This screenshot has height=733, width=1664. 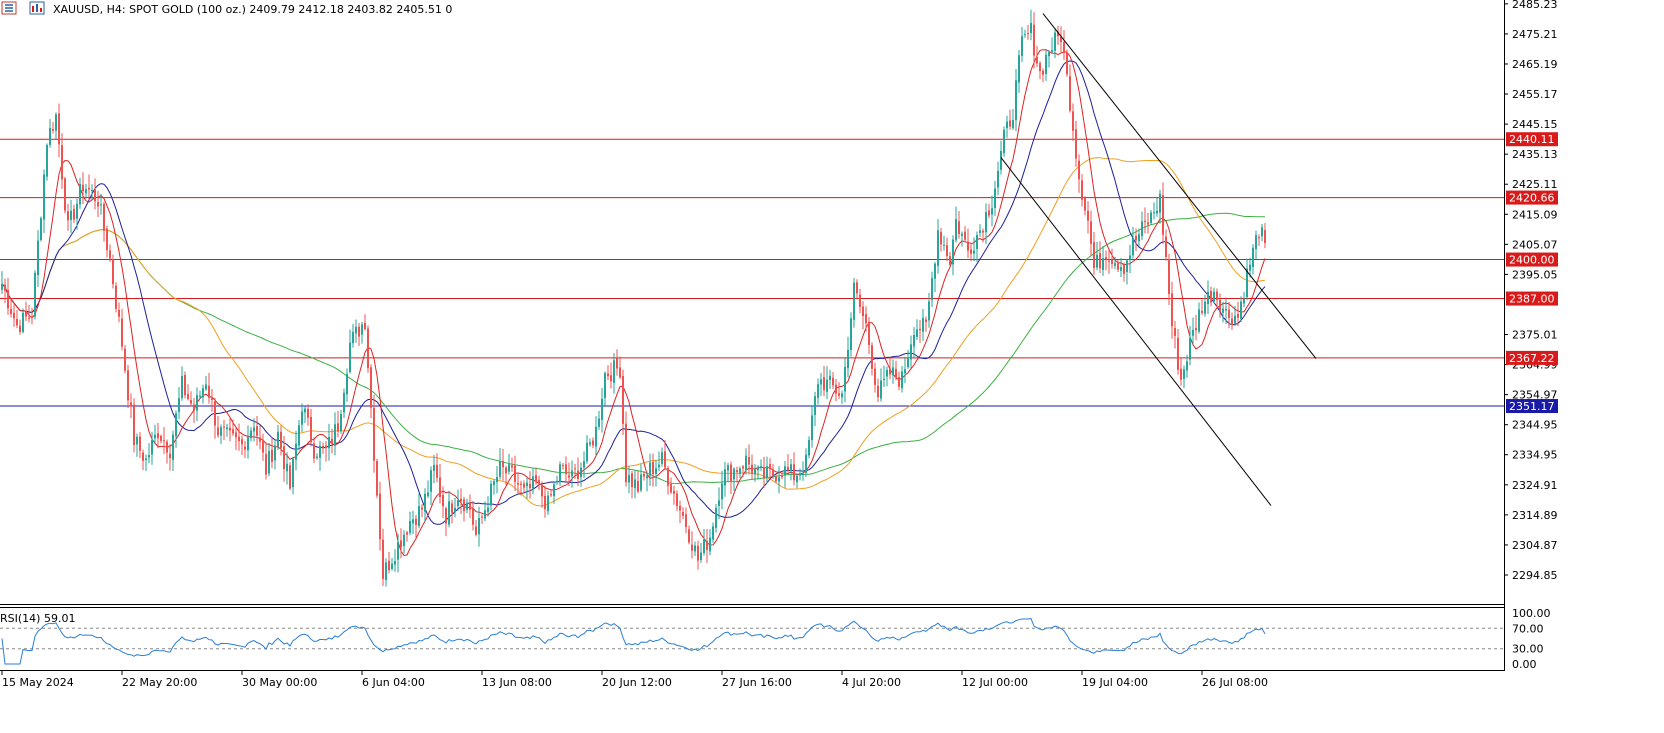 What do you see at coordinates (1535, 124) in the screenshot?
I see `price-tick-label: 2445.15` at bounding box center [1535, 124].